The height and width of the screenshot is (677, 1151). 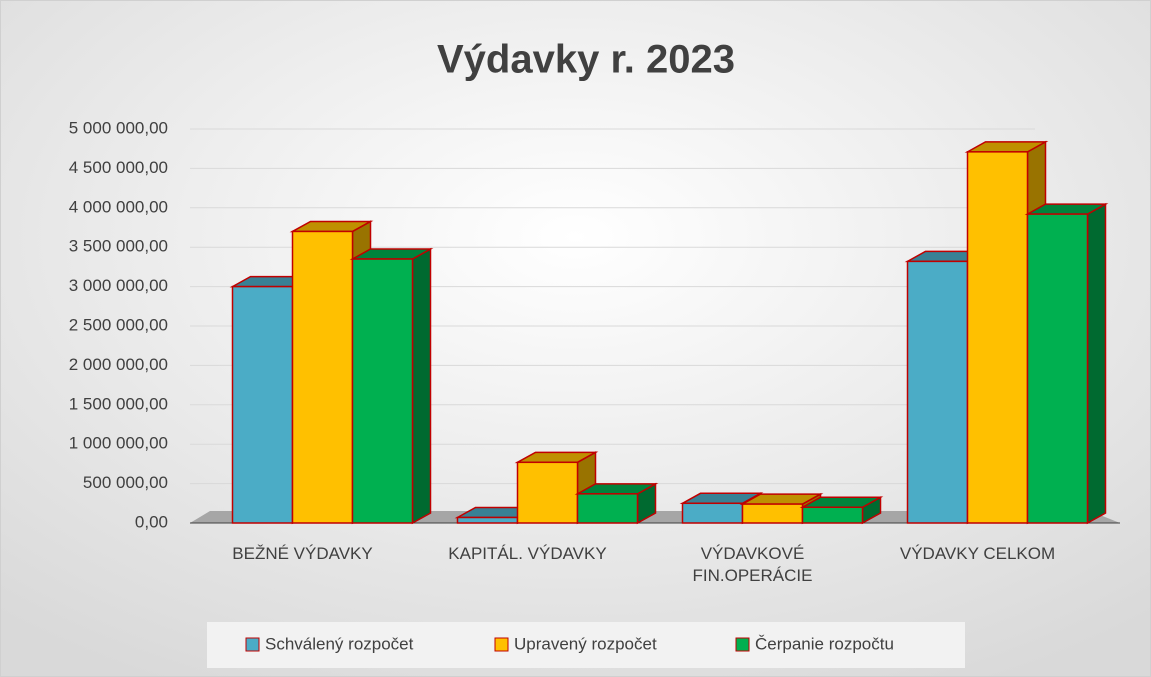 What do you see at coordinates (824, 643) in the screenshot?
I see `legend-label: Čerpanie rozpočtu` at bounding box center [824, 643].